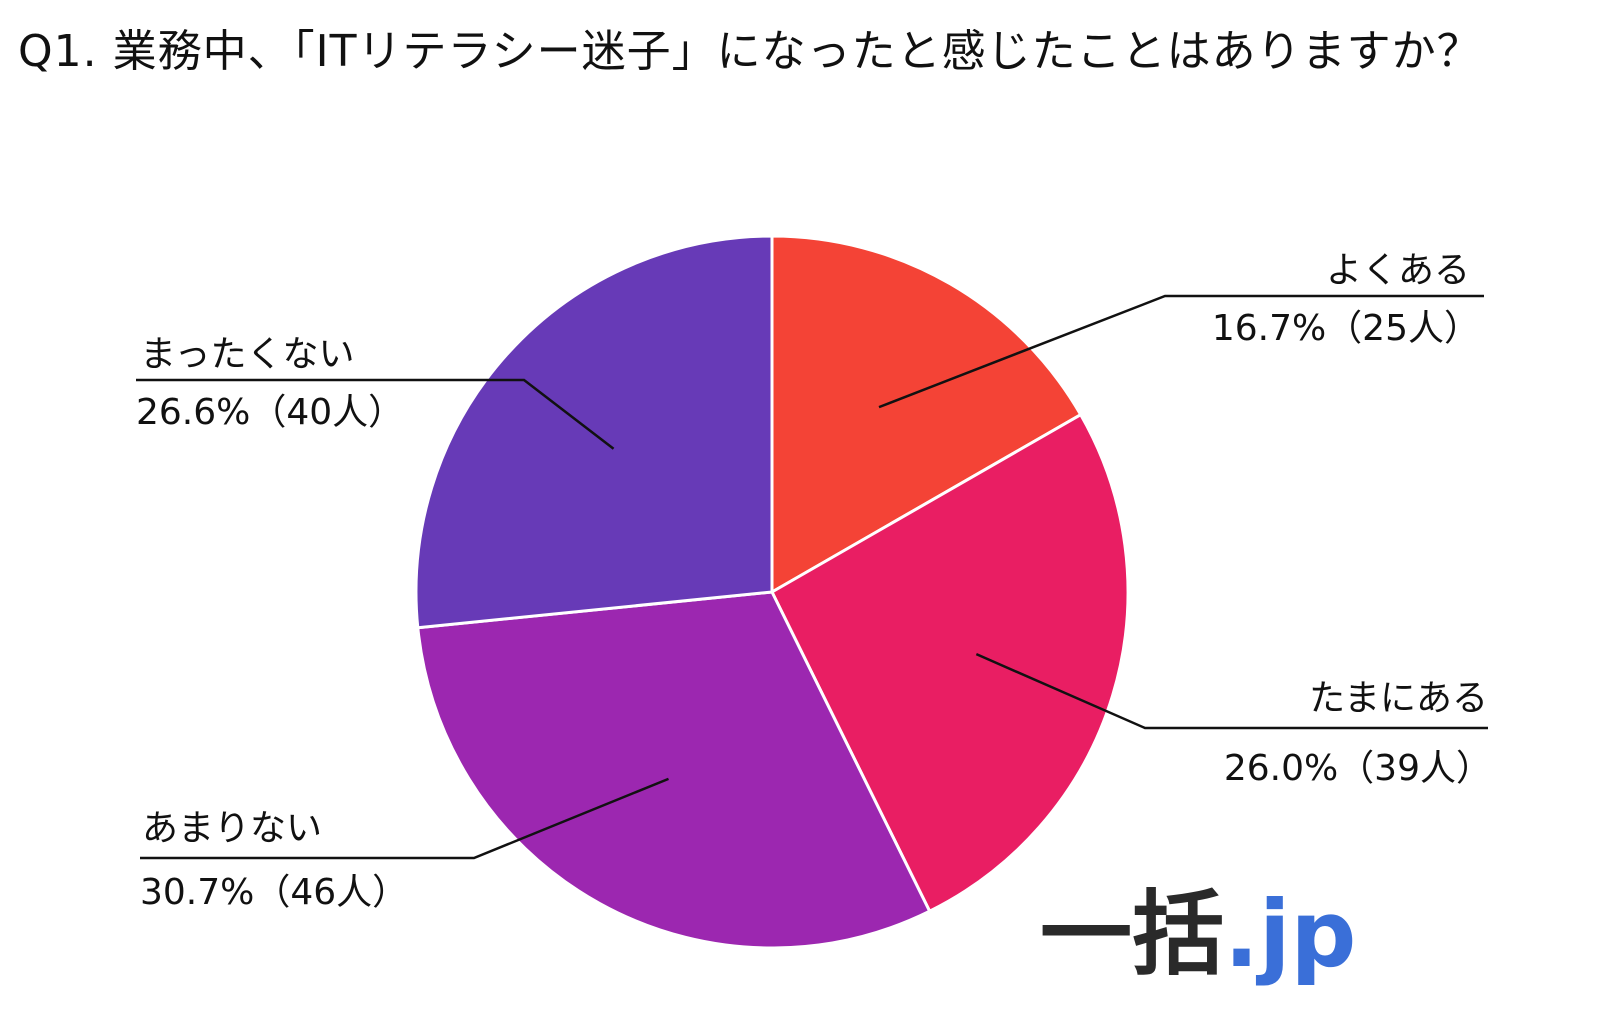  I want to click on leader-line-mattakunai, so click(375, 414).